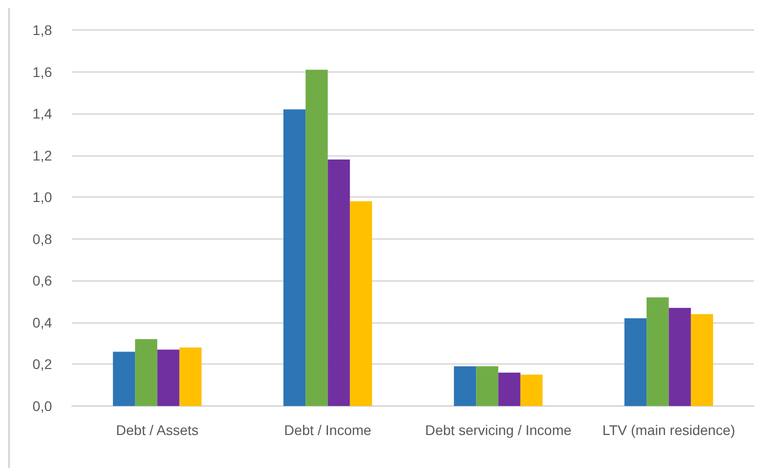 The height and width of the screenshot is (476, 777). I want to click on y-tick-label: 1,8, so click(42, 30).